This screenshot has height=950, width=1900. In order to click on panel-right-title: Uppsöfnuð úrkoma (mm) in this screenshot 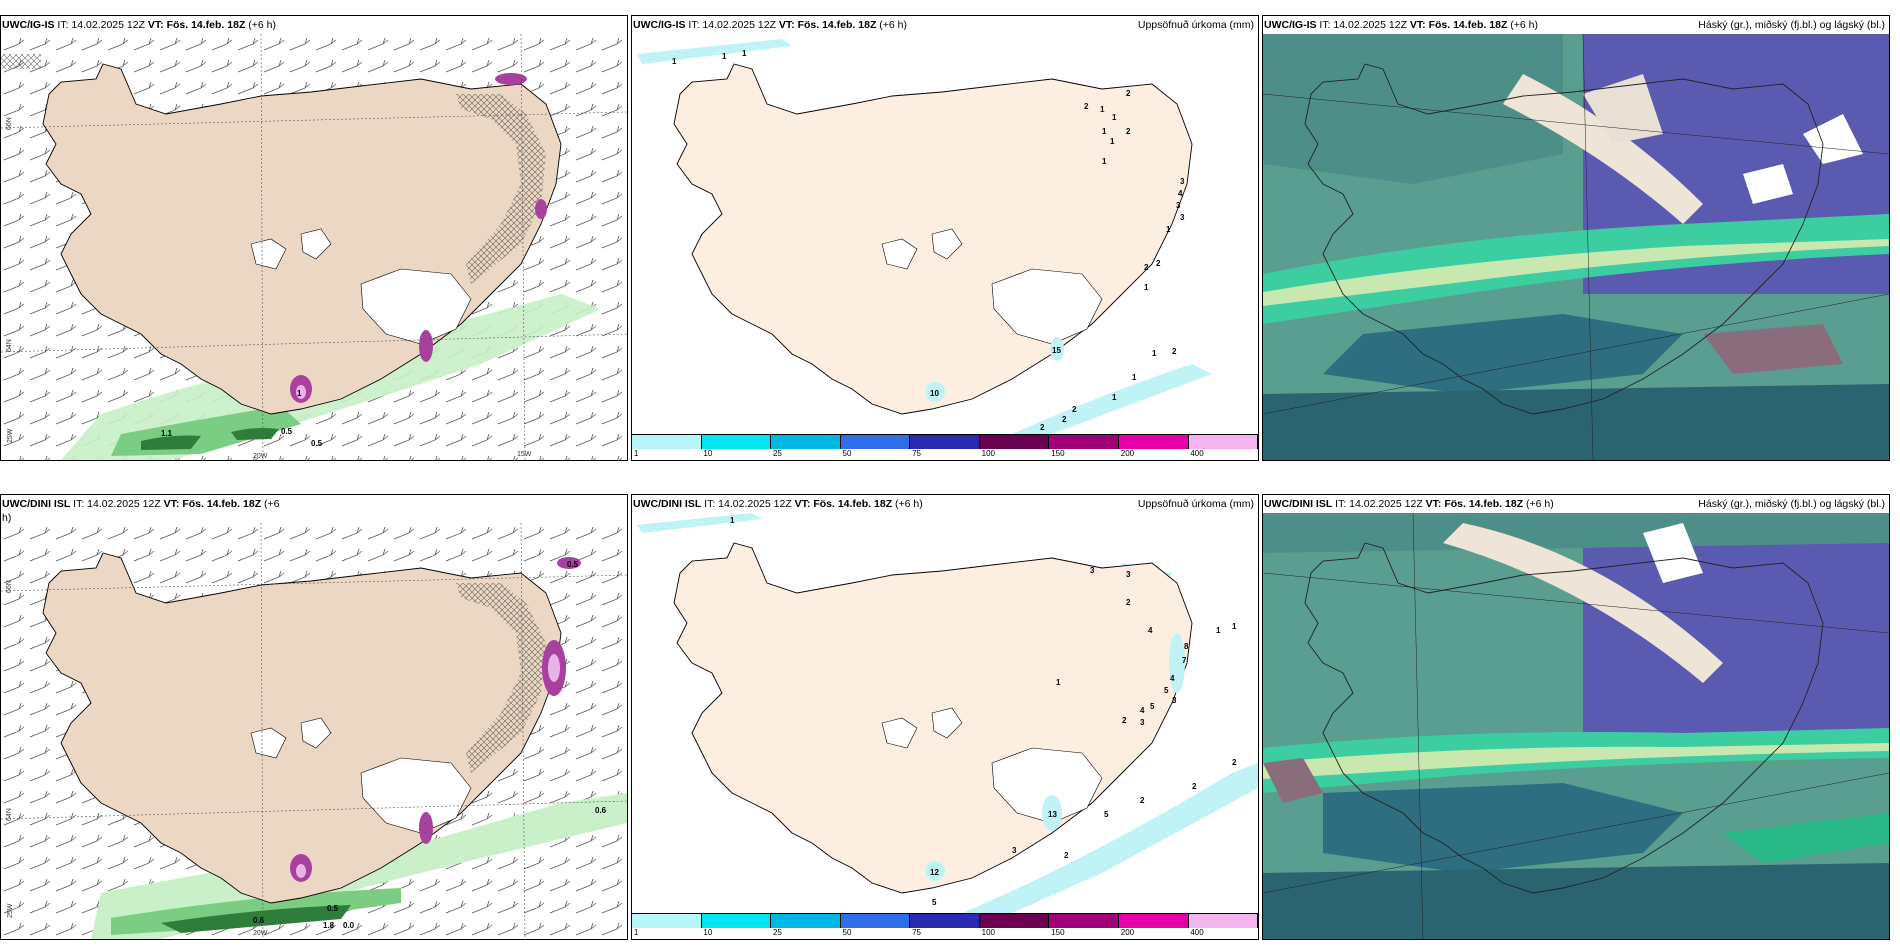, I will do `click(1195, 25)`.